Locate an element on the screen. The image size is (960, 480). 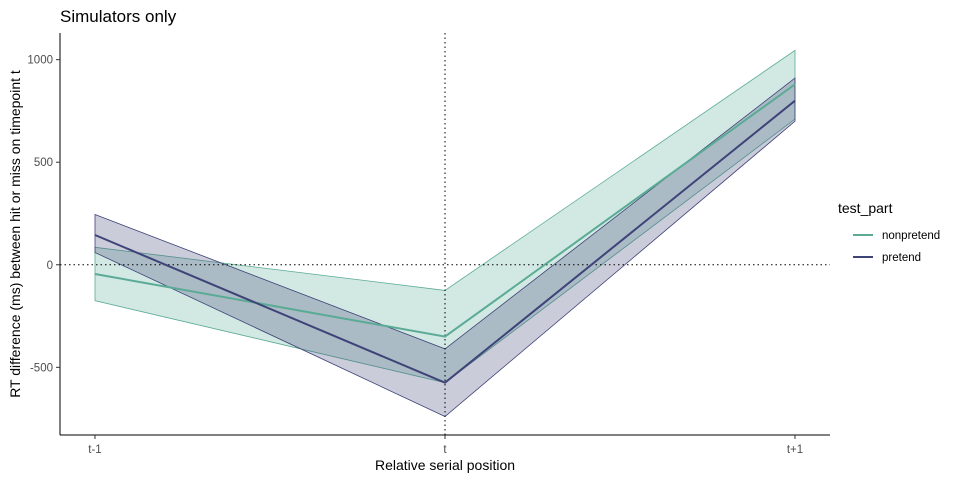
legend: test_part nonpretend pretend is located at coordinates (889, 232).